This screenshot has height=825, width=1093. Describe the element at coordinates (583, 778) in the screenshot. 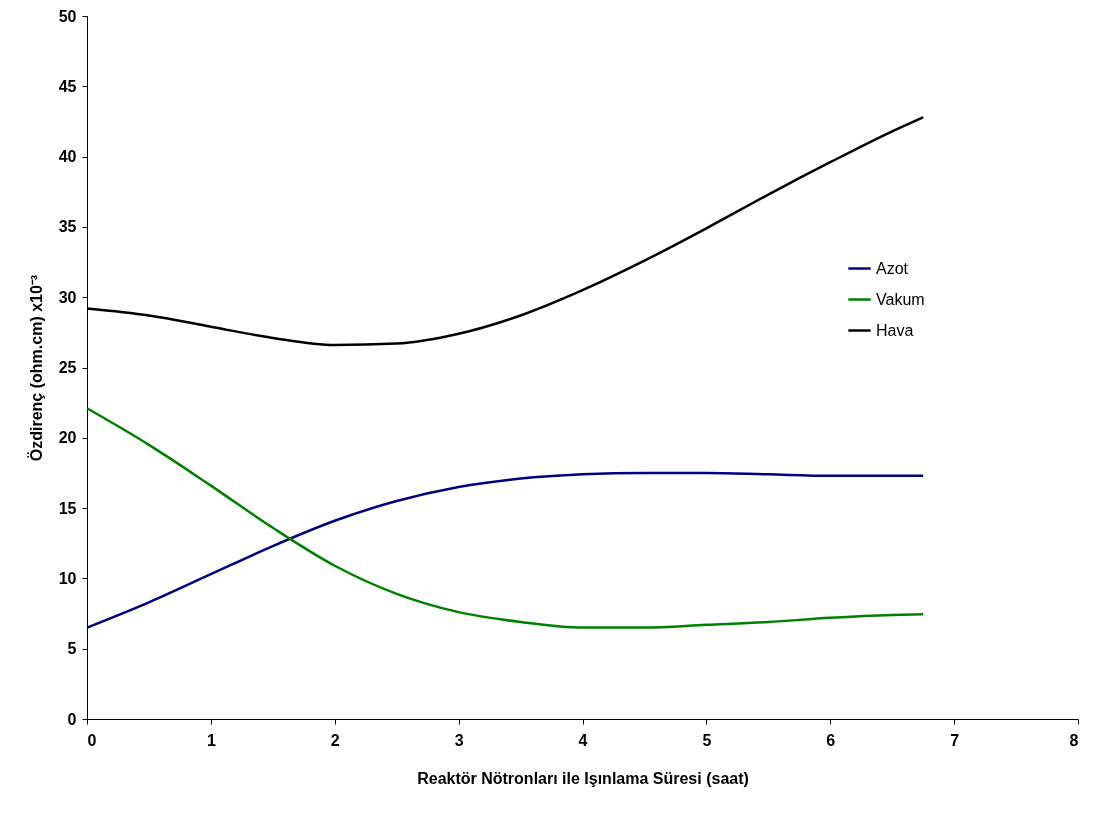

I see `x-axis-title: Reaktör Nötronları ile Işınlama Süresi (saat)` at that location.